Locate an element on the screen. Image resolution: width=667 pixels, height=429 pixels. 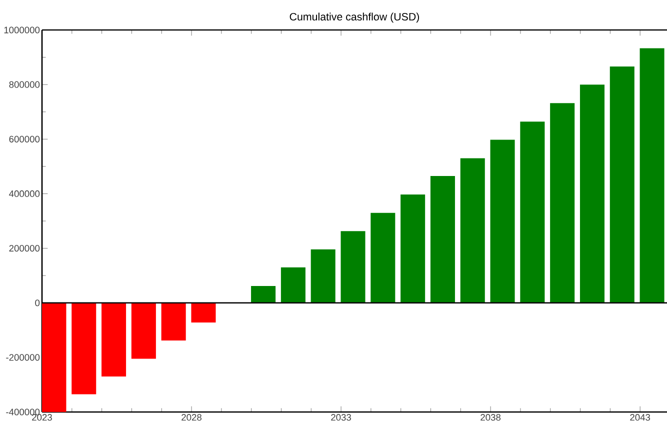
x-tick-label: 2028 is located at coordinates (192, 417).